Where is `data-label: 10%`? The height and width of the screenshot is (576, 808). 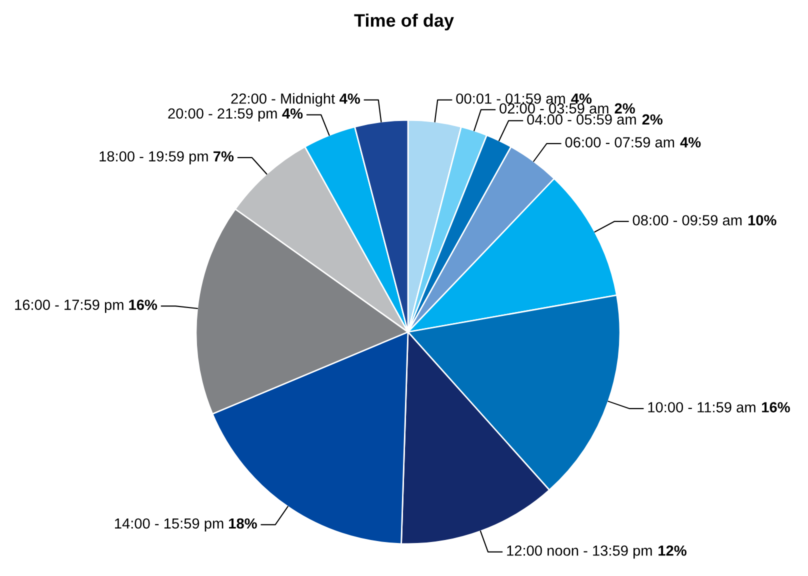 data-label: 10% is located at coordinates (762, 220).